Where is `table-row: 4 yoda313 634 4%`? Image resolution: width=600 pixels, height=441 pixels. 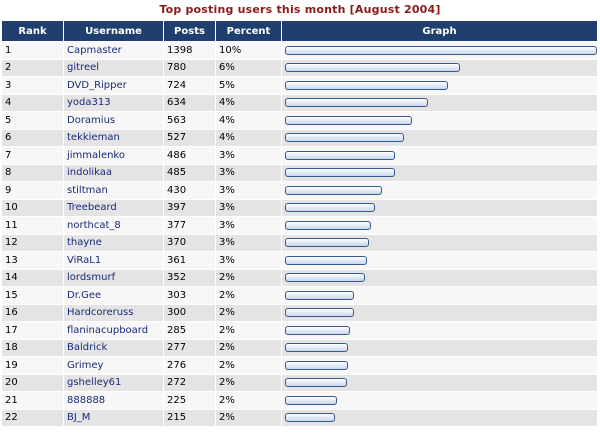
table-row: 4 yoda313 634 4% is located at coordinates (299, 102).